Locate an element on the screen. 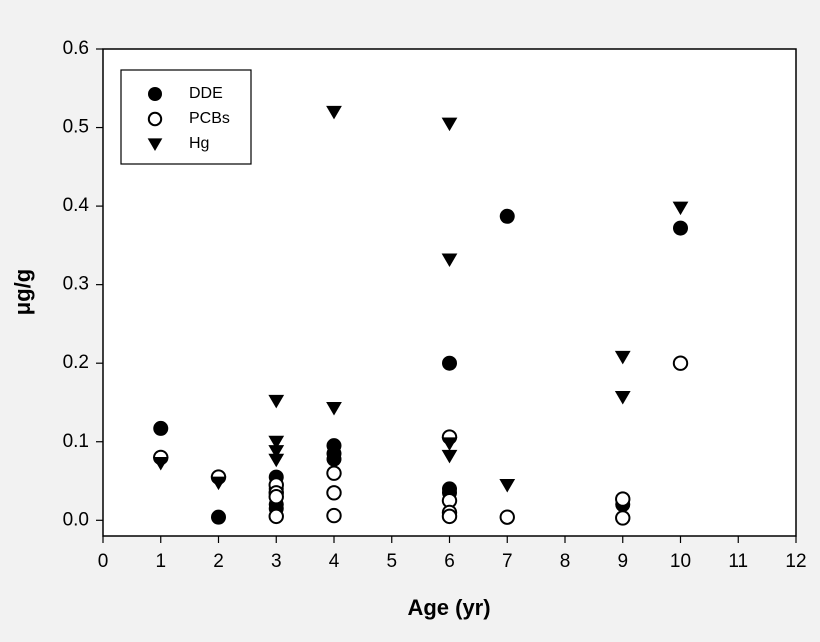 Image resolution: width=820 pixels, height=642 pixels. x-tick-label: 8 is located at coordinates (565, 561).